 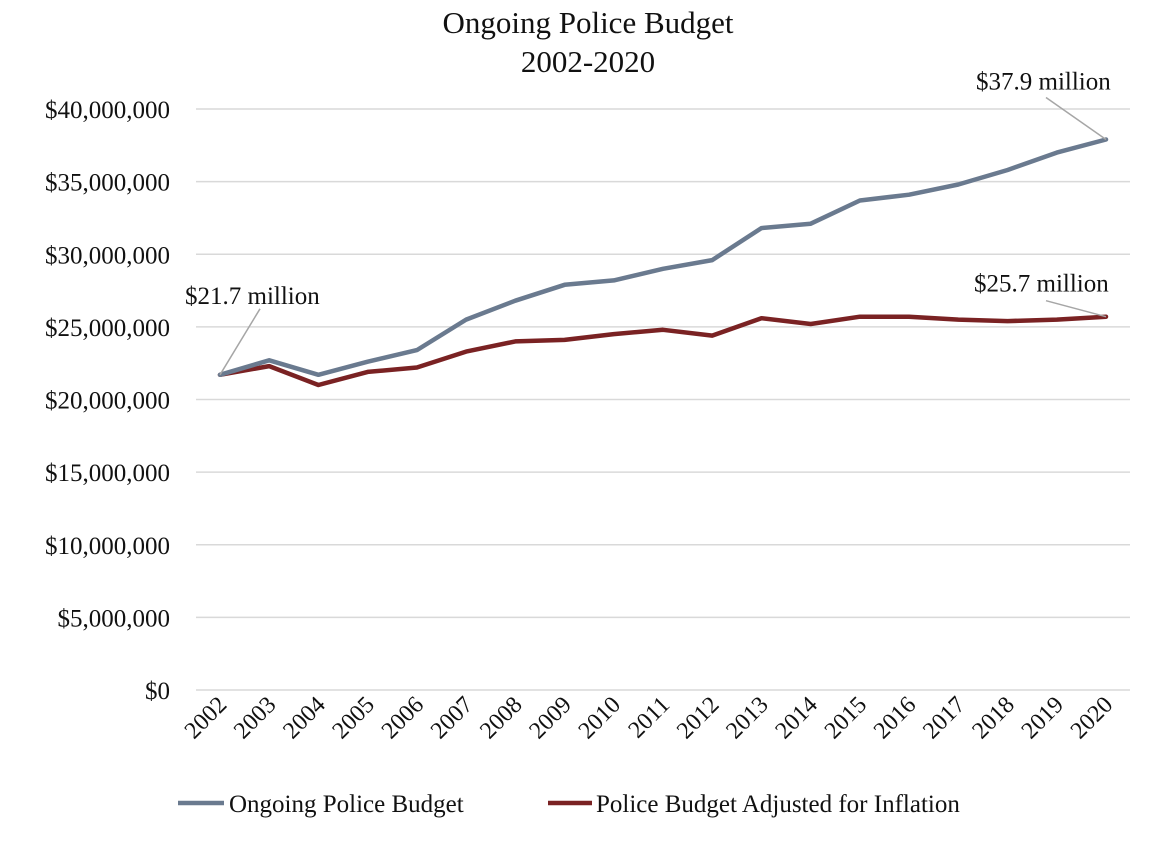 What do you see at coordinates (1043, 718) in the screenshot?
I see `x-tick-label: 2019` at bounding box center [1043, 718].